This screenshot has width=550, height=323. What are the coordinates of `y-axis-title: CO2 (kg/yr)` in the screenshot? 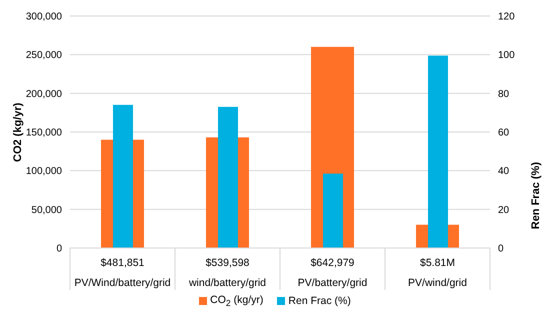 It's located at (18, 132).